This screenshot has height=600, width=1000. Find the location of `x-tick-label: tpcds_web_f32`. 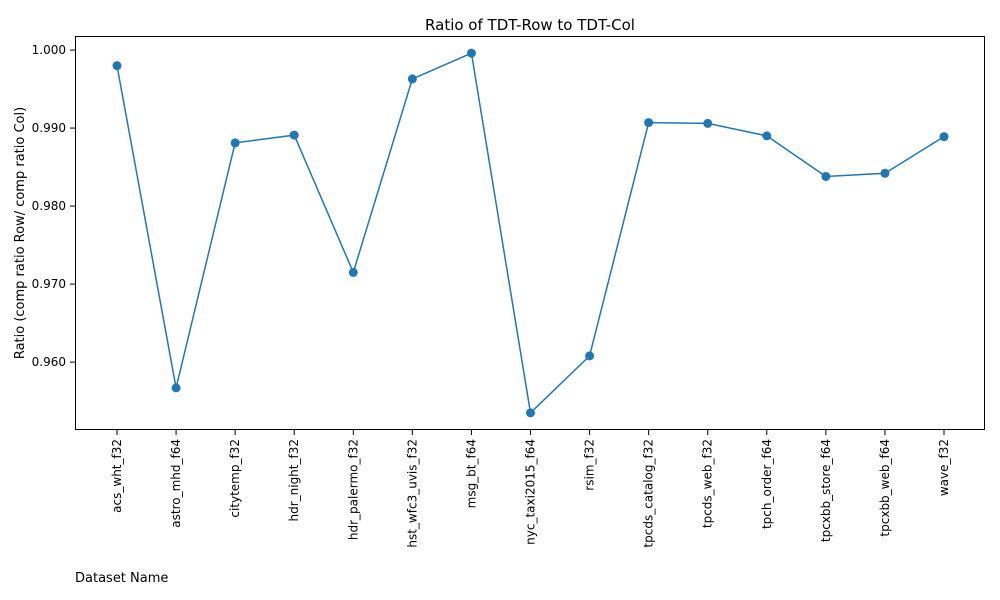

x-tick-label: tpcds_web_f32 is located at coordinates (708, 483).